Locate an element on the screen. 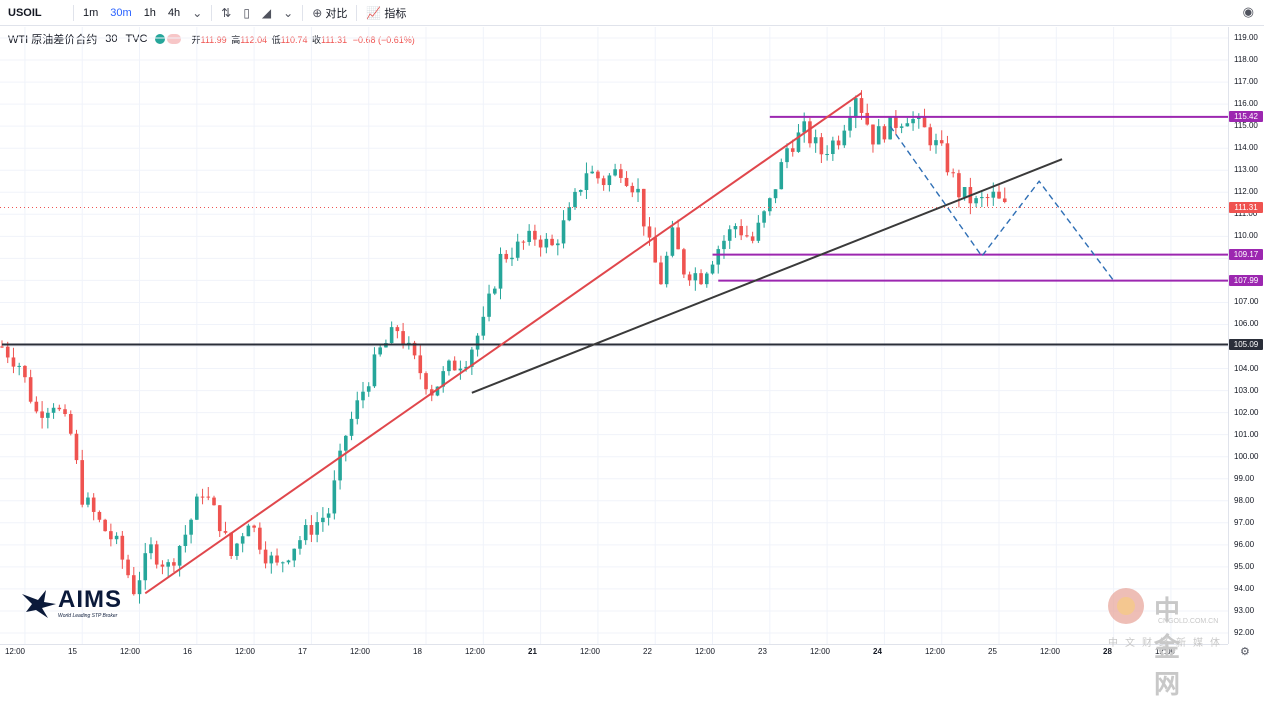 This screenshot has width=1264, height=701. compare-button: ⊕ 对比 is located at coordinates (329, 13).